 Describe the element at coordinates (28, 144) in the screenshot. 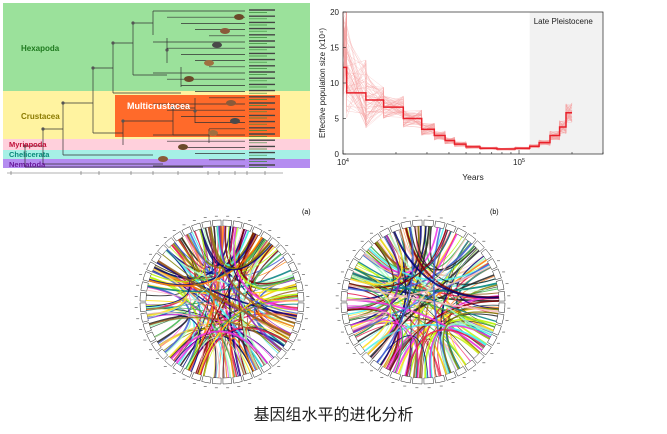

I see `clade-label: Myriapoda` at that location.